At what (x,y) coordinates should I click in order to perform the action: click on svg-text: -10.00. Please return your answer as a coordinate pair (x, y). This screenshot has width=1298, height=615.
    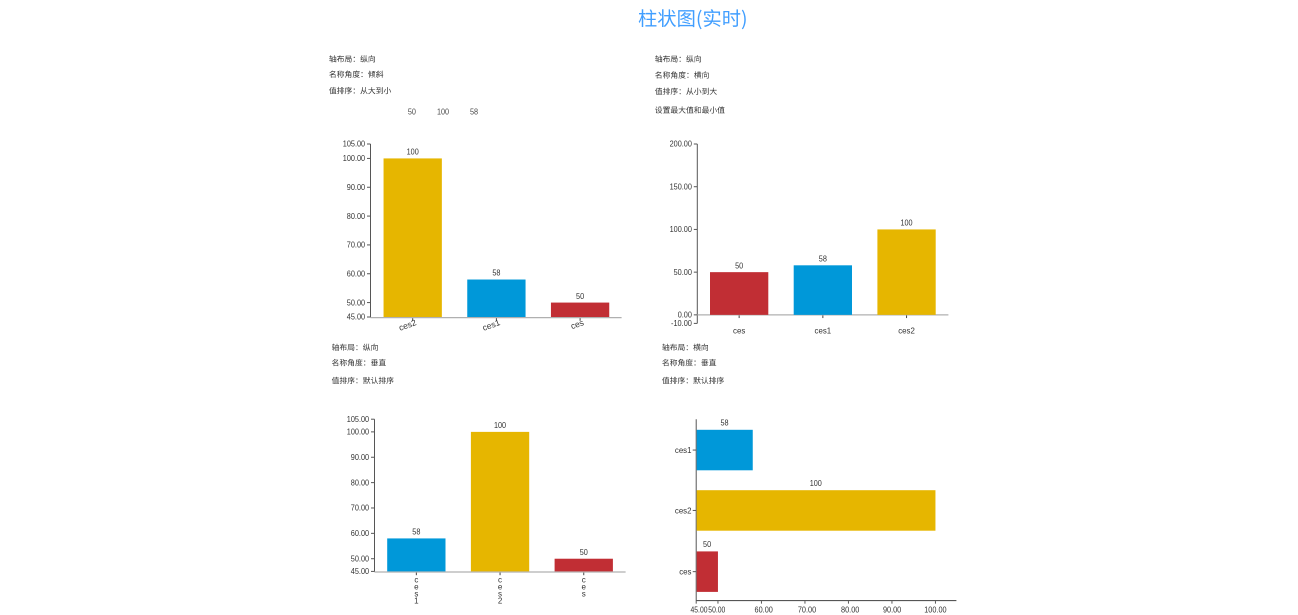
    Looking at the image, I should click on (681, 323).